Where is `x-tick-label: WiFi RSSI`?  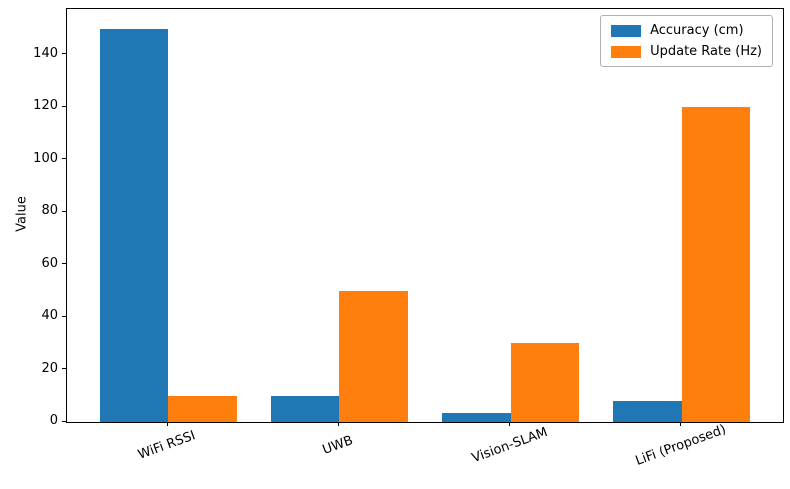 x-tick-label: WiFi RSSI is located at coordinates (167, 445).